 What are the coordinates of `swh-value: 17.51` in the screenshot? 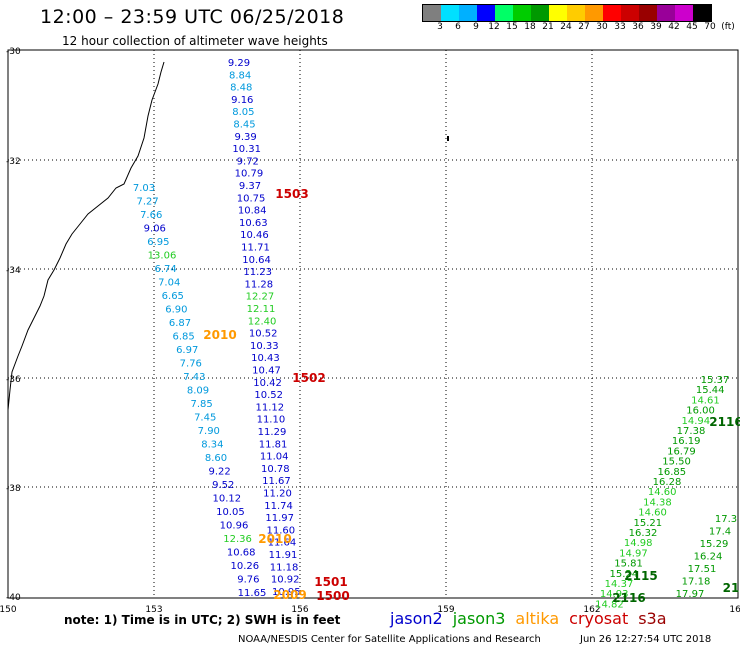 It's located at (702, 569).